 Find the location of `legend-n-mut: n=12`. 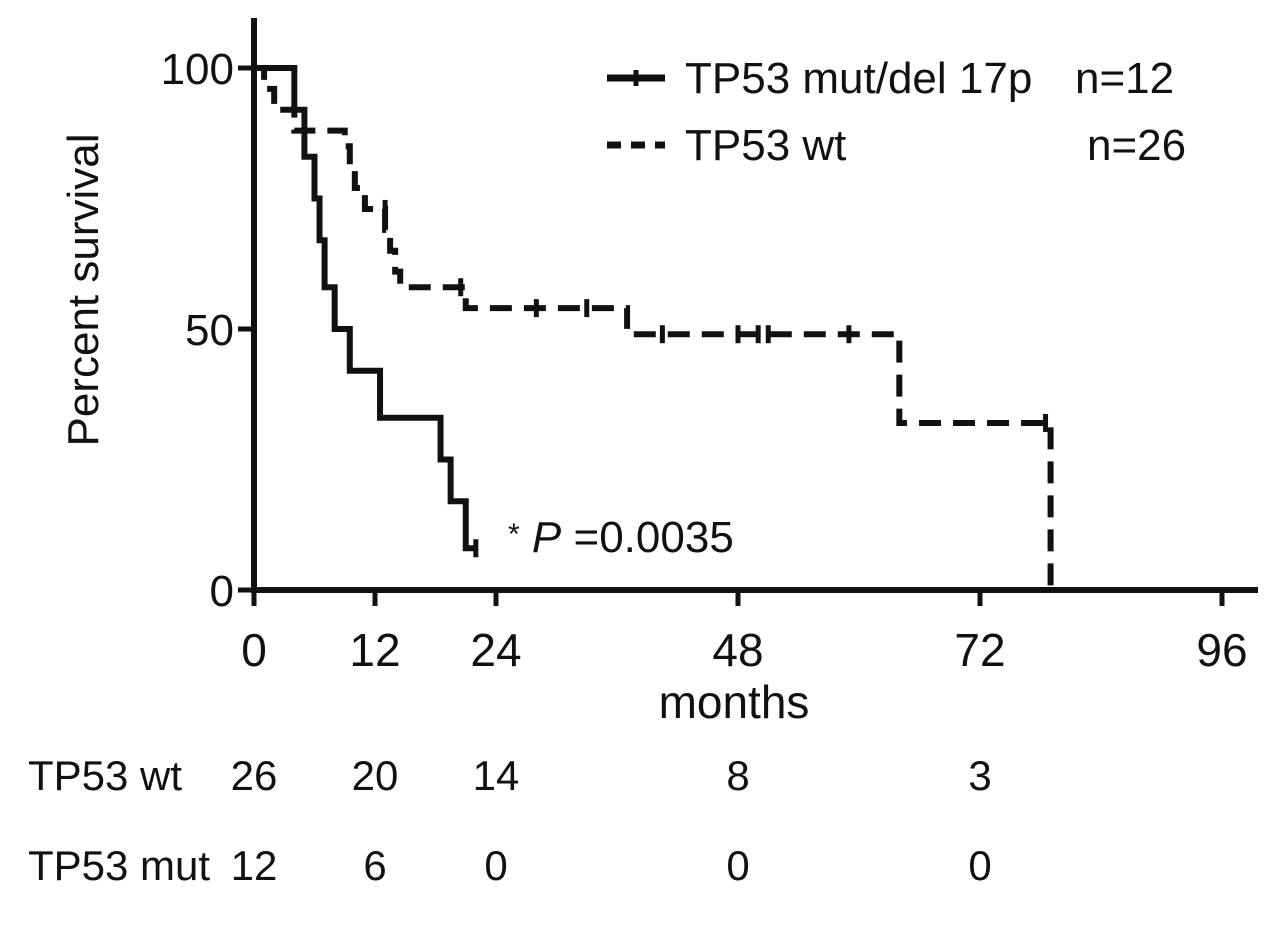

legend-n-mut: n=12 is located at coordinates (1124, 78).